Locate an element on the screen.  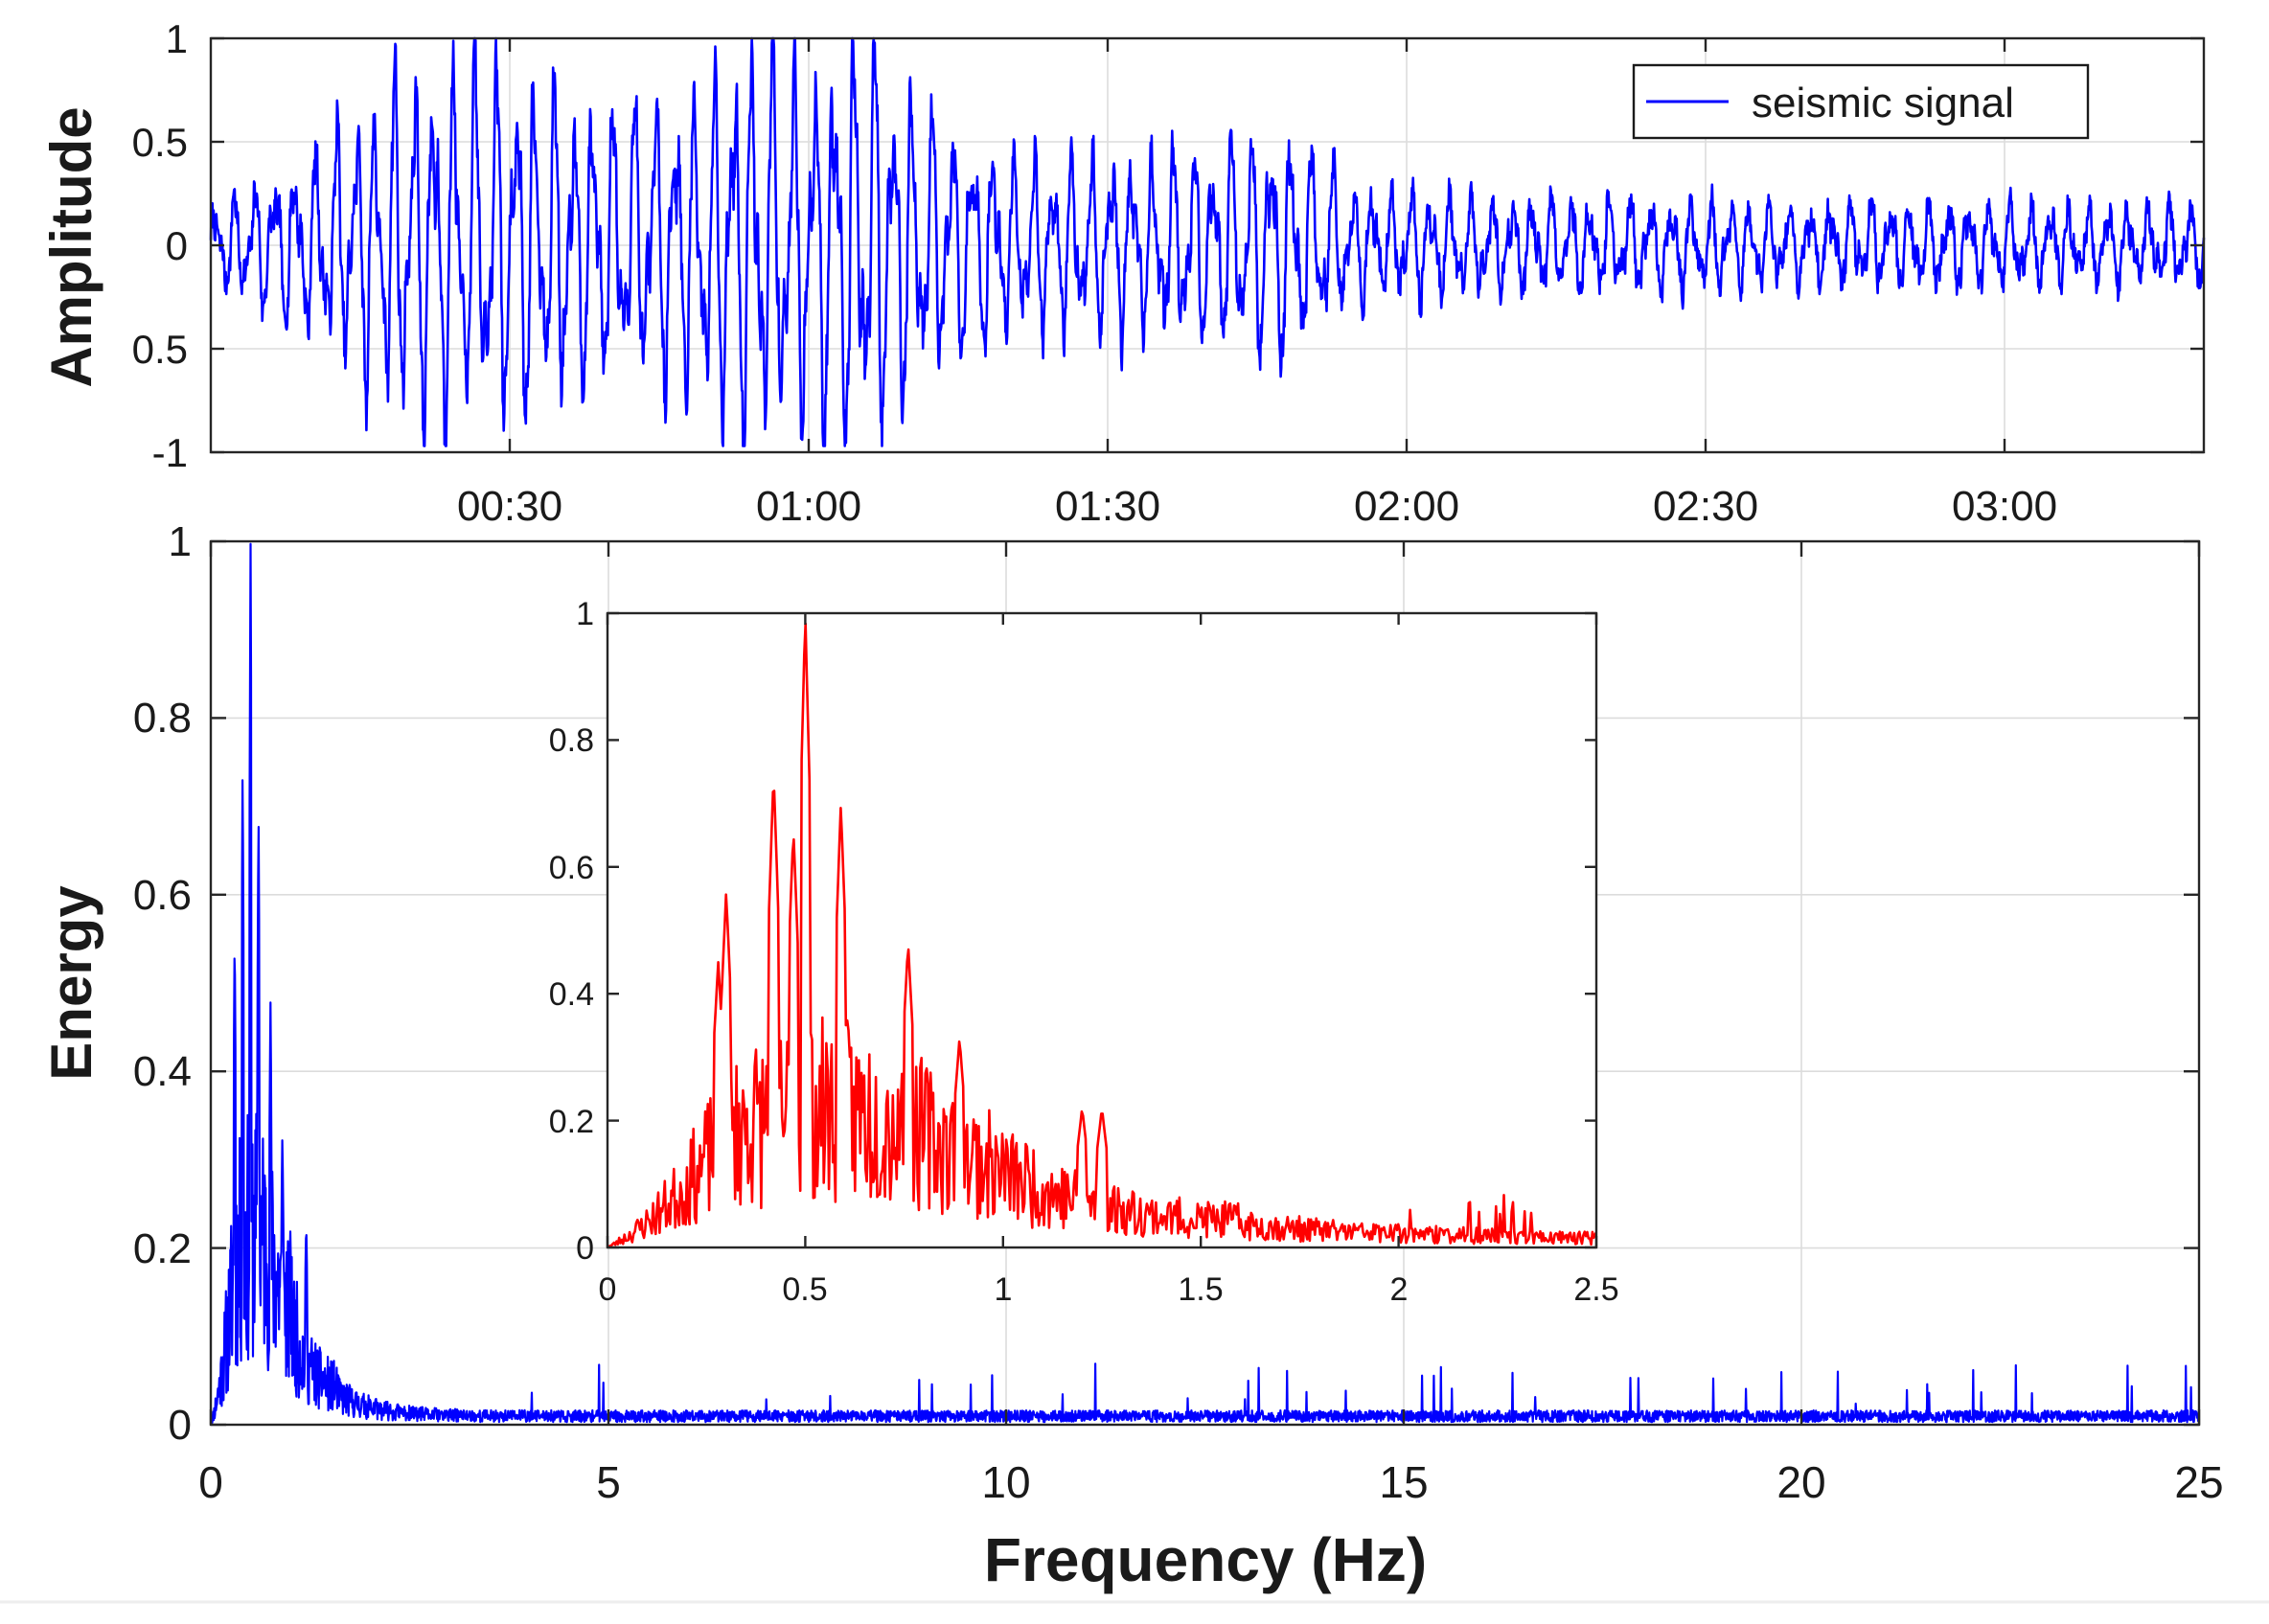
frequency-tick-label: 20 is located at coordinates (1800, 1482).